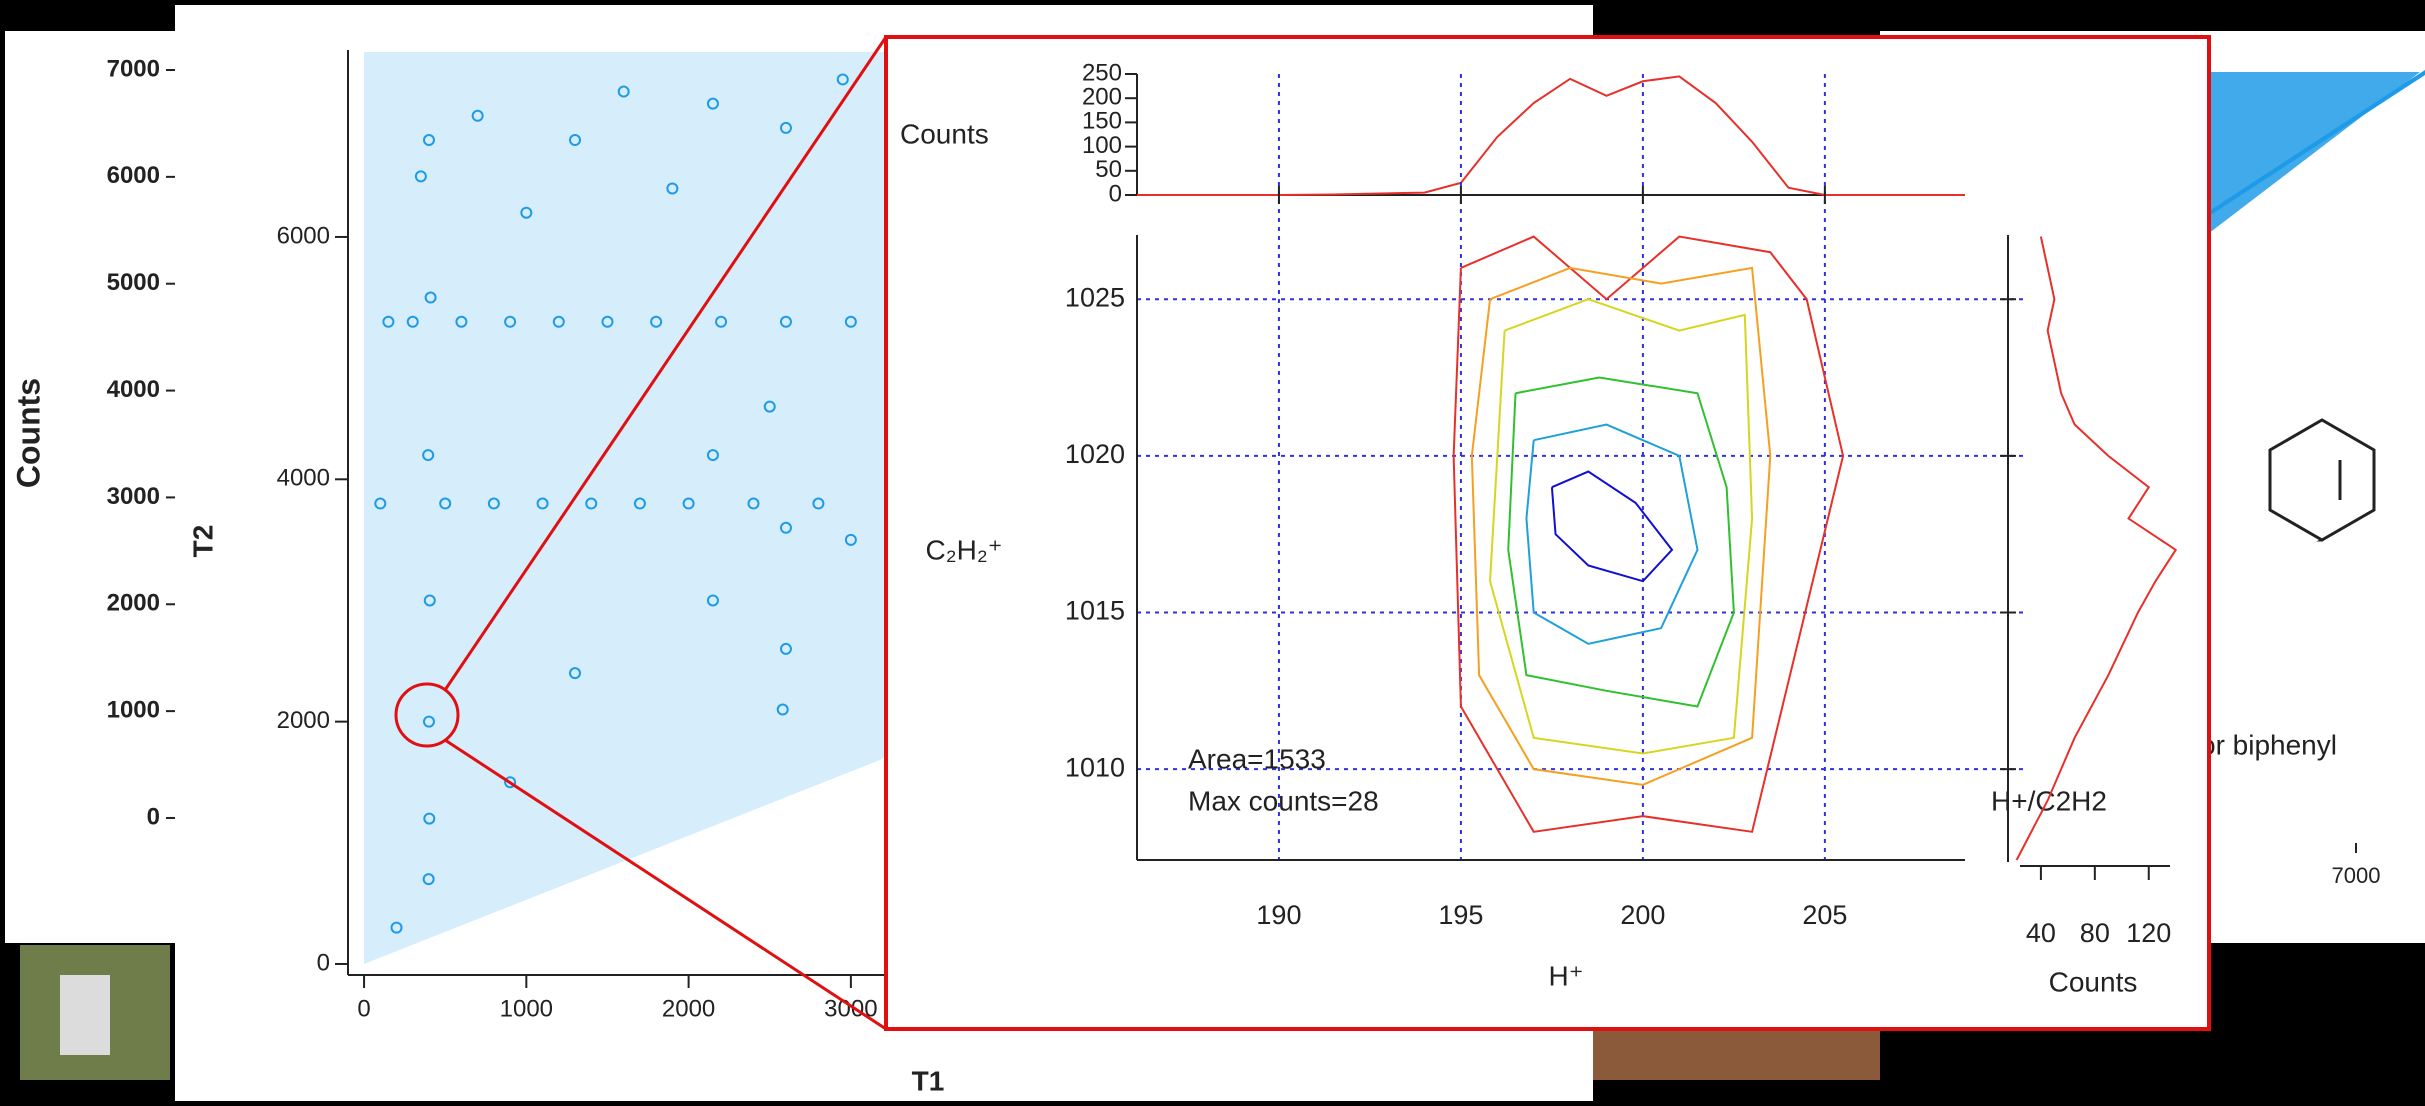 The width and height of the screenshot is (2425, 1106). Describe the element at coordinates (1095, 297) in the screenshot. I see `y-tick-label: 1025` at that location.